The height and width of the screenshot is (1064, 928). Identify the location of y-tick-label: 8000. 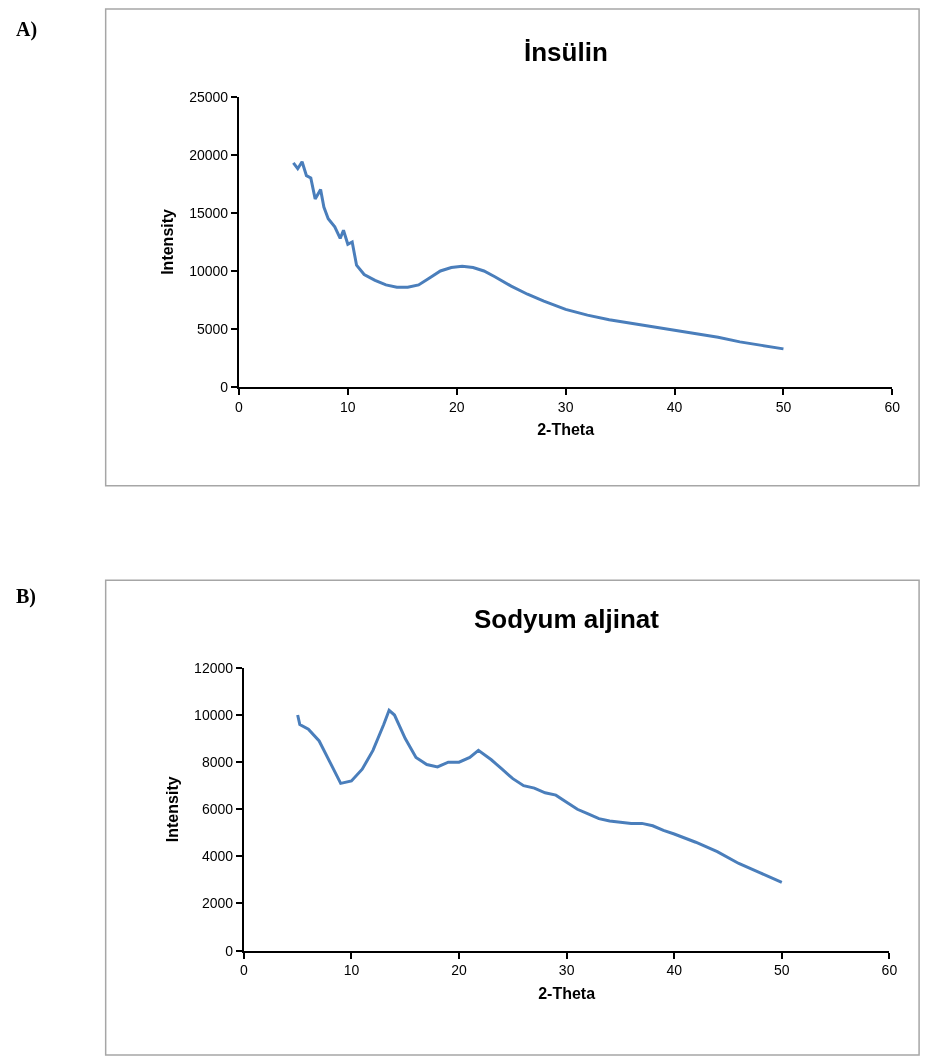
(217, 762).